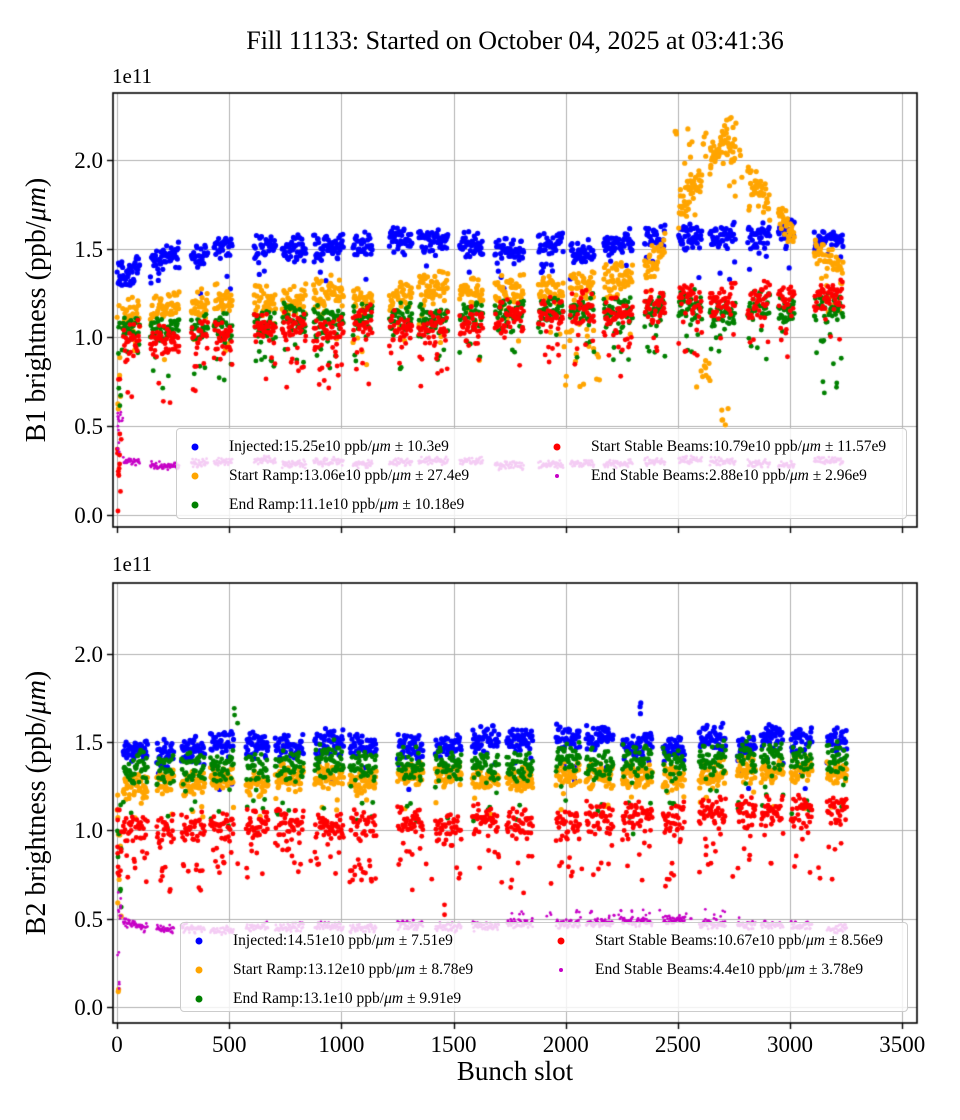 Image resolution: width=960 pixels, height=1120 pixels. What do you see at coordinates (565, 1044) in the screenshot?
I see `x-tick-label: 2000` at bounding box center [565, 1044].